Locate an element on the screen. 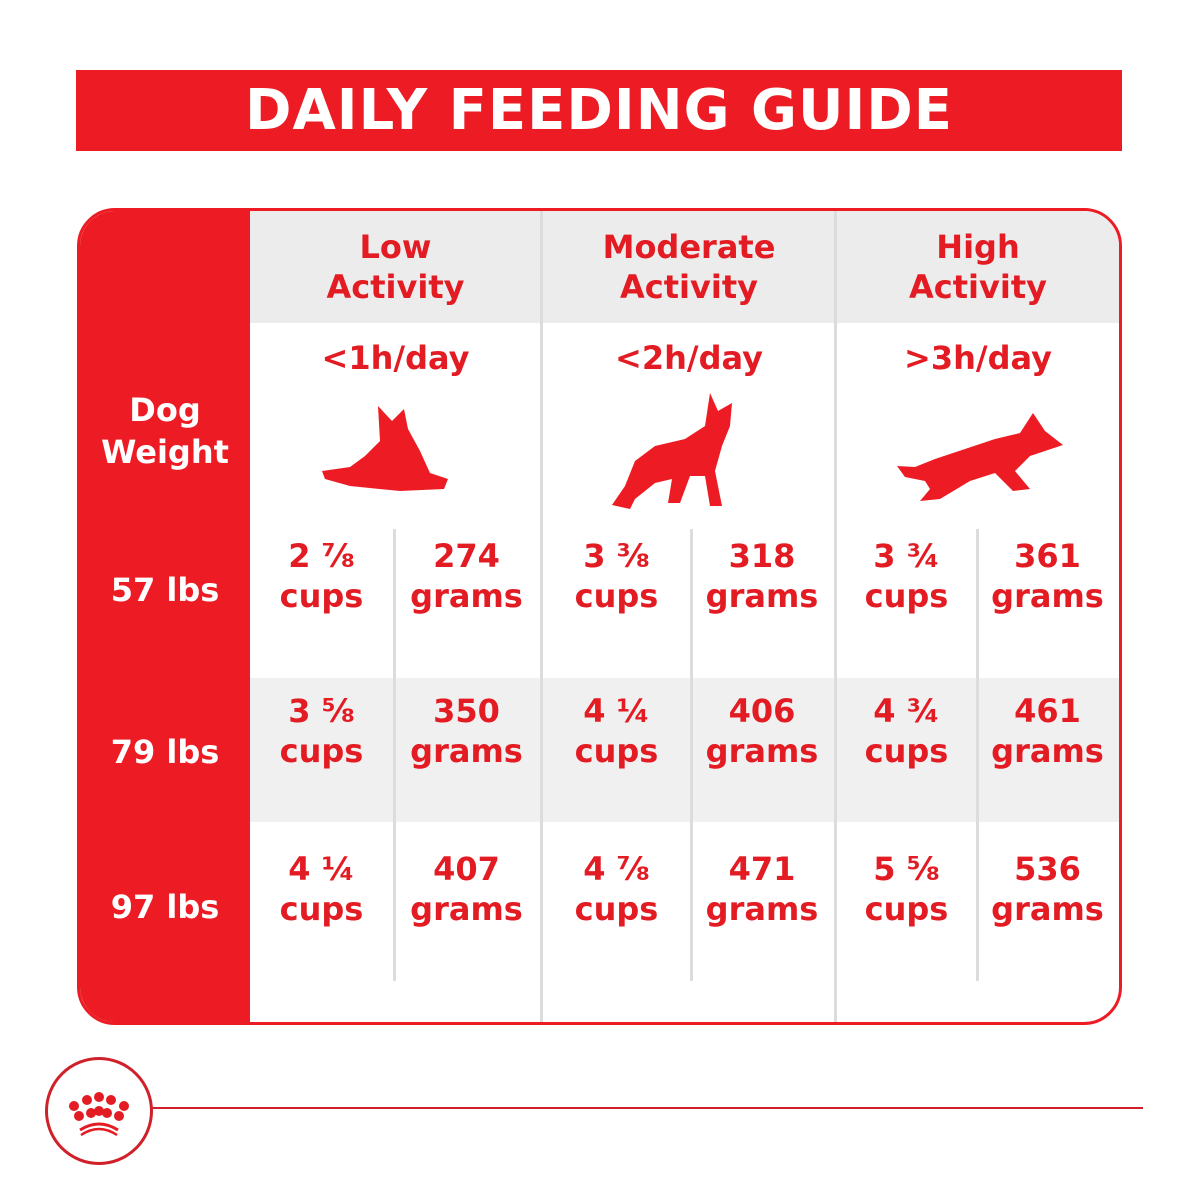 This screenshot has width=1199, height=1200. time-low: <1h/day is located at coordinates (395, 358).